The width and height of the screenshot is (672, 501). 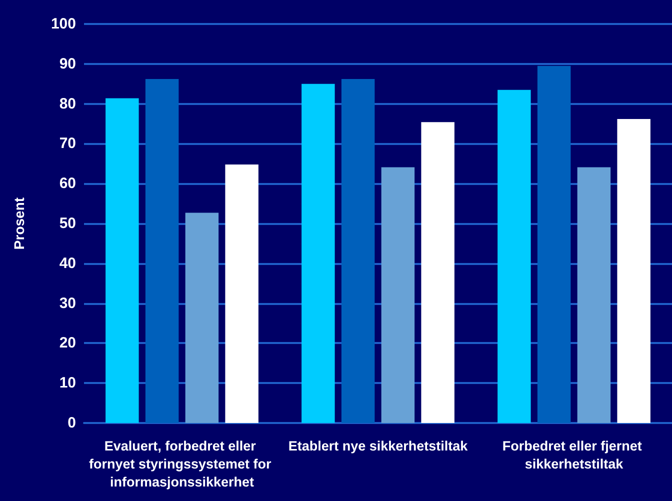 What do you see at coordinates (67, 263) in the screenshot?
I see `y-tick-label: 40` at bounding box center [67, 263].